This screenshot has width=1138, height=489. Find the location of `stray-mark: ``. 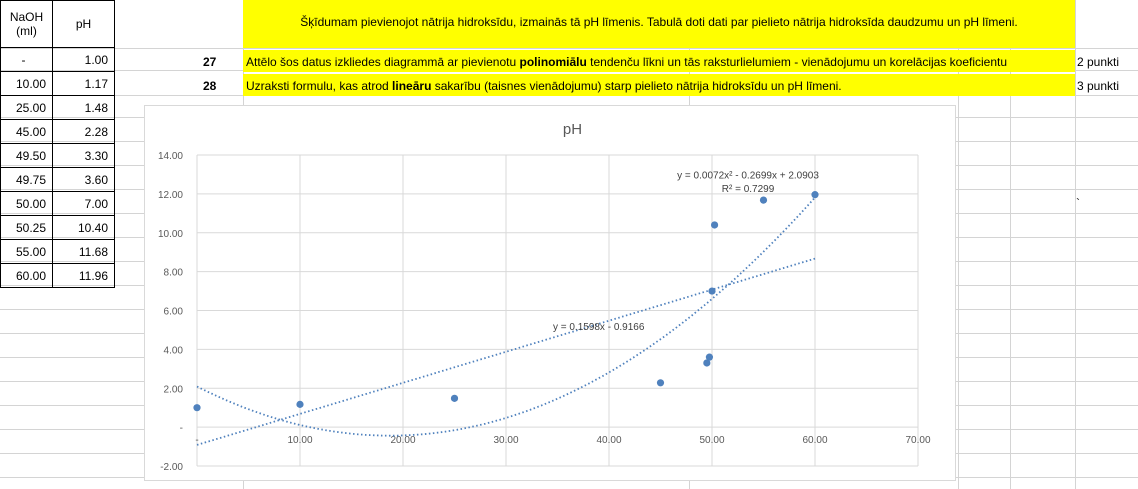

stray-mark: ` is located at coordinates (1078, 203).